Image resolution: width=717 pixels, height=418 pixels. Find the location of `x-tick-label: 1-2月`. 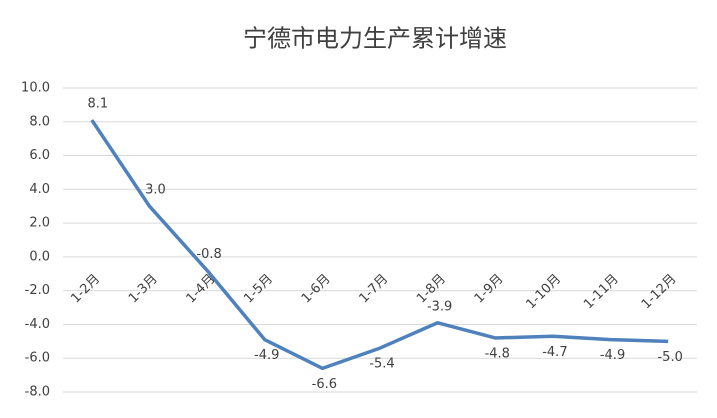

x-tick-label: 1-2月 is located at coordinates (85, 289).